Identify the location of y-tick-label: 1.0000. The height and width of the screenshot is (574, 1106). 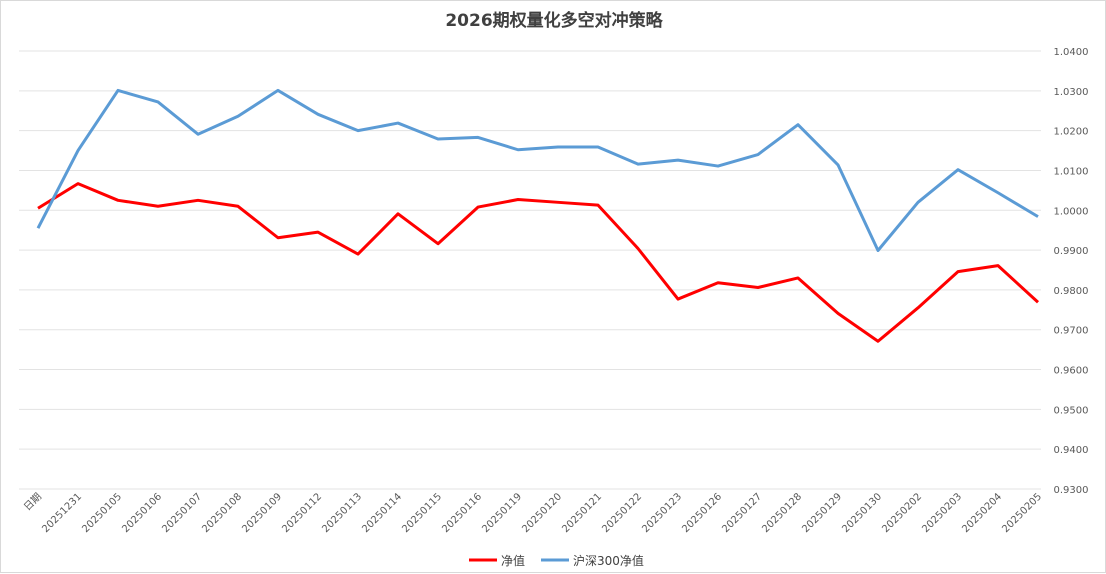
(1071, 211).